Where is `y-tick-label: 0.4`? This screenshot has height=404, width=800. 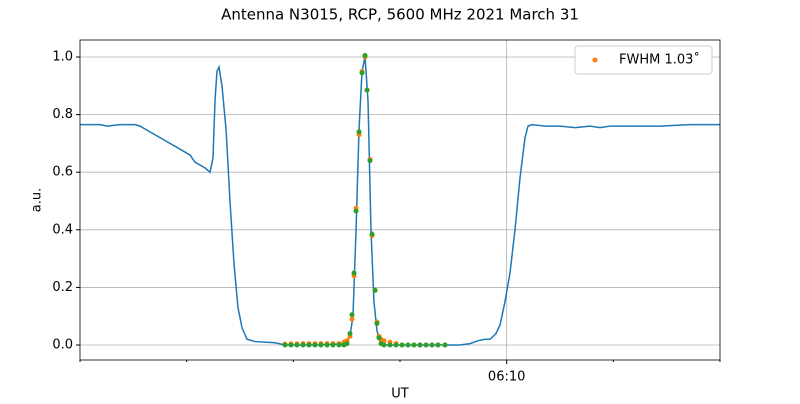
y-tick-label: 0.4 is located at coordinates (62, 229).